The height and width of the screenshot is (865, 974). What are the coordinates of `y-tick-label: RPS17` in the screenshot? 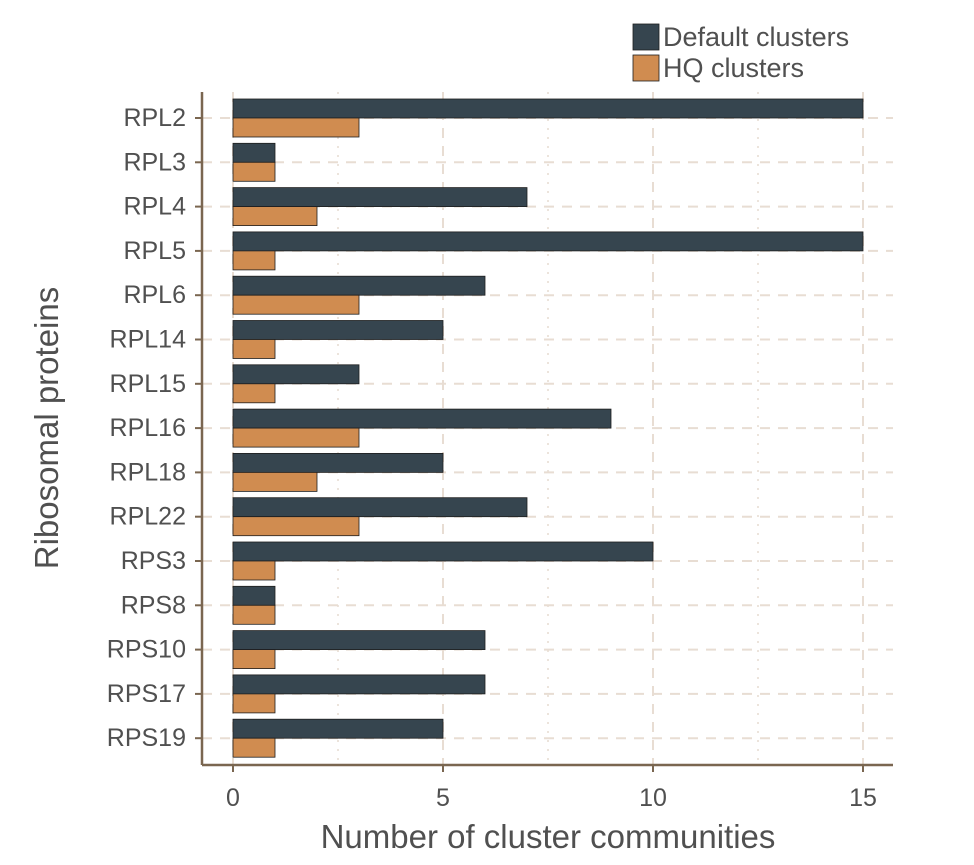 It's located at (146, 694).